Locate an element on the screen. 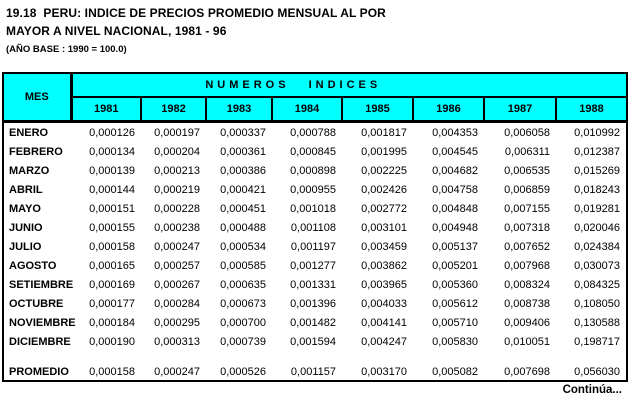 This screenshot has height=400, width=630. value-cell: 0,001817 is located at coordinates (384, 132).